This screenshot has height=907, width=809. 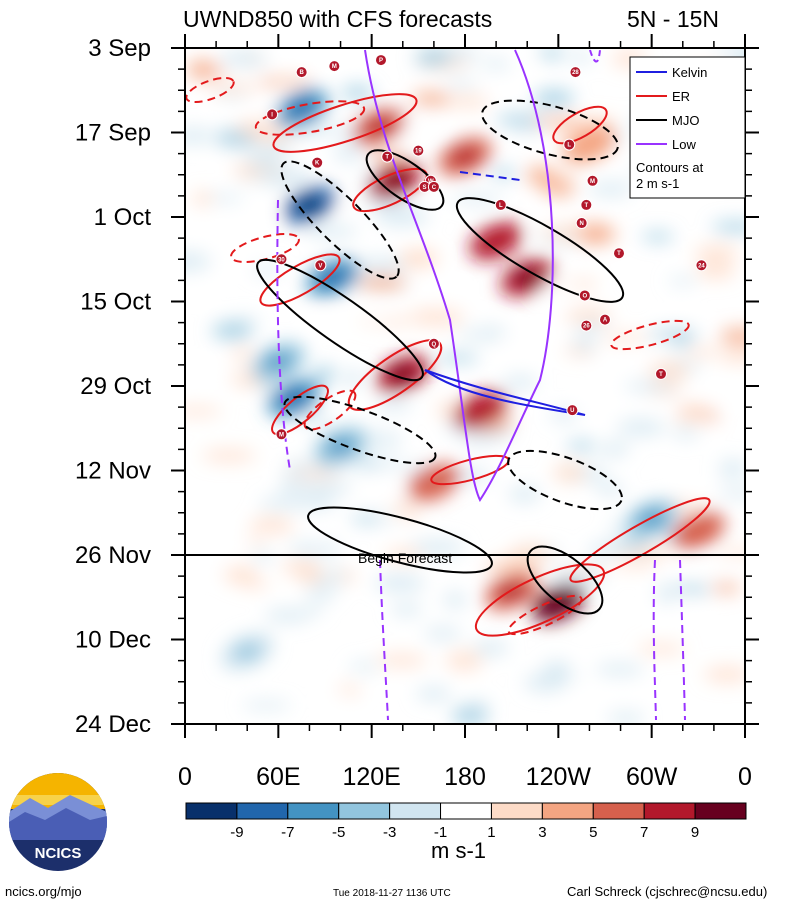 What do you see at coordinates (685, 120) in the screenshot?
I see `legend-label: MJO` at bounding box center [685, 120].